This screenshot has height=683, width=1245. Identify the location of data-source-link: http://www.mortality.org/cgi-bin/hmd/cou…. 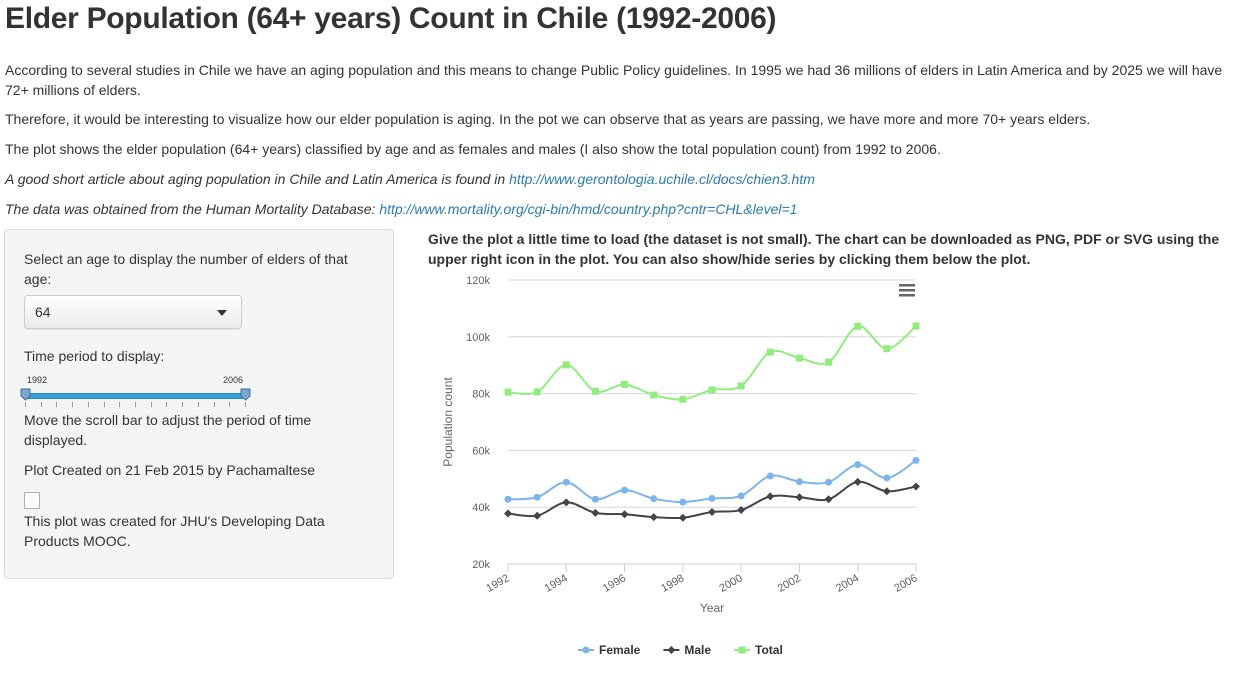
(588, 209).